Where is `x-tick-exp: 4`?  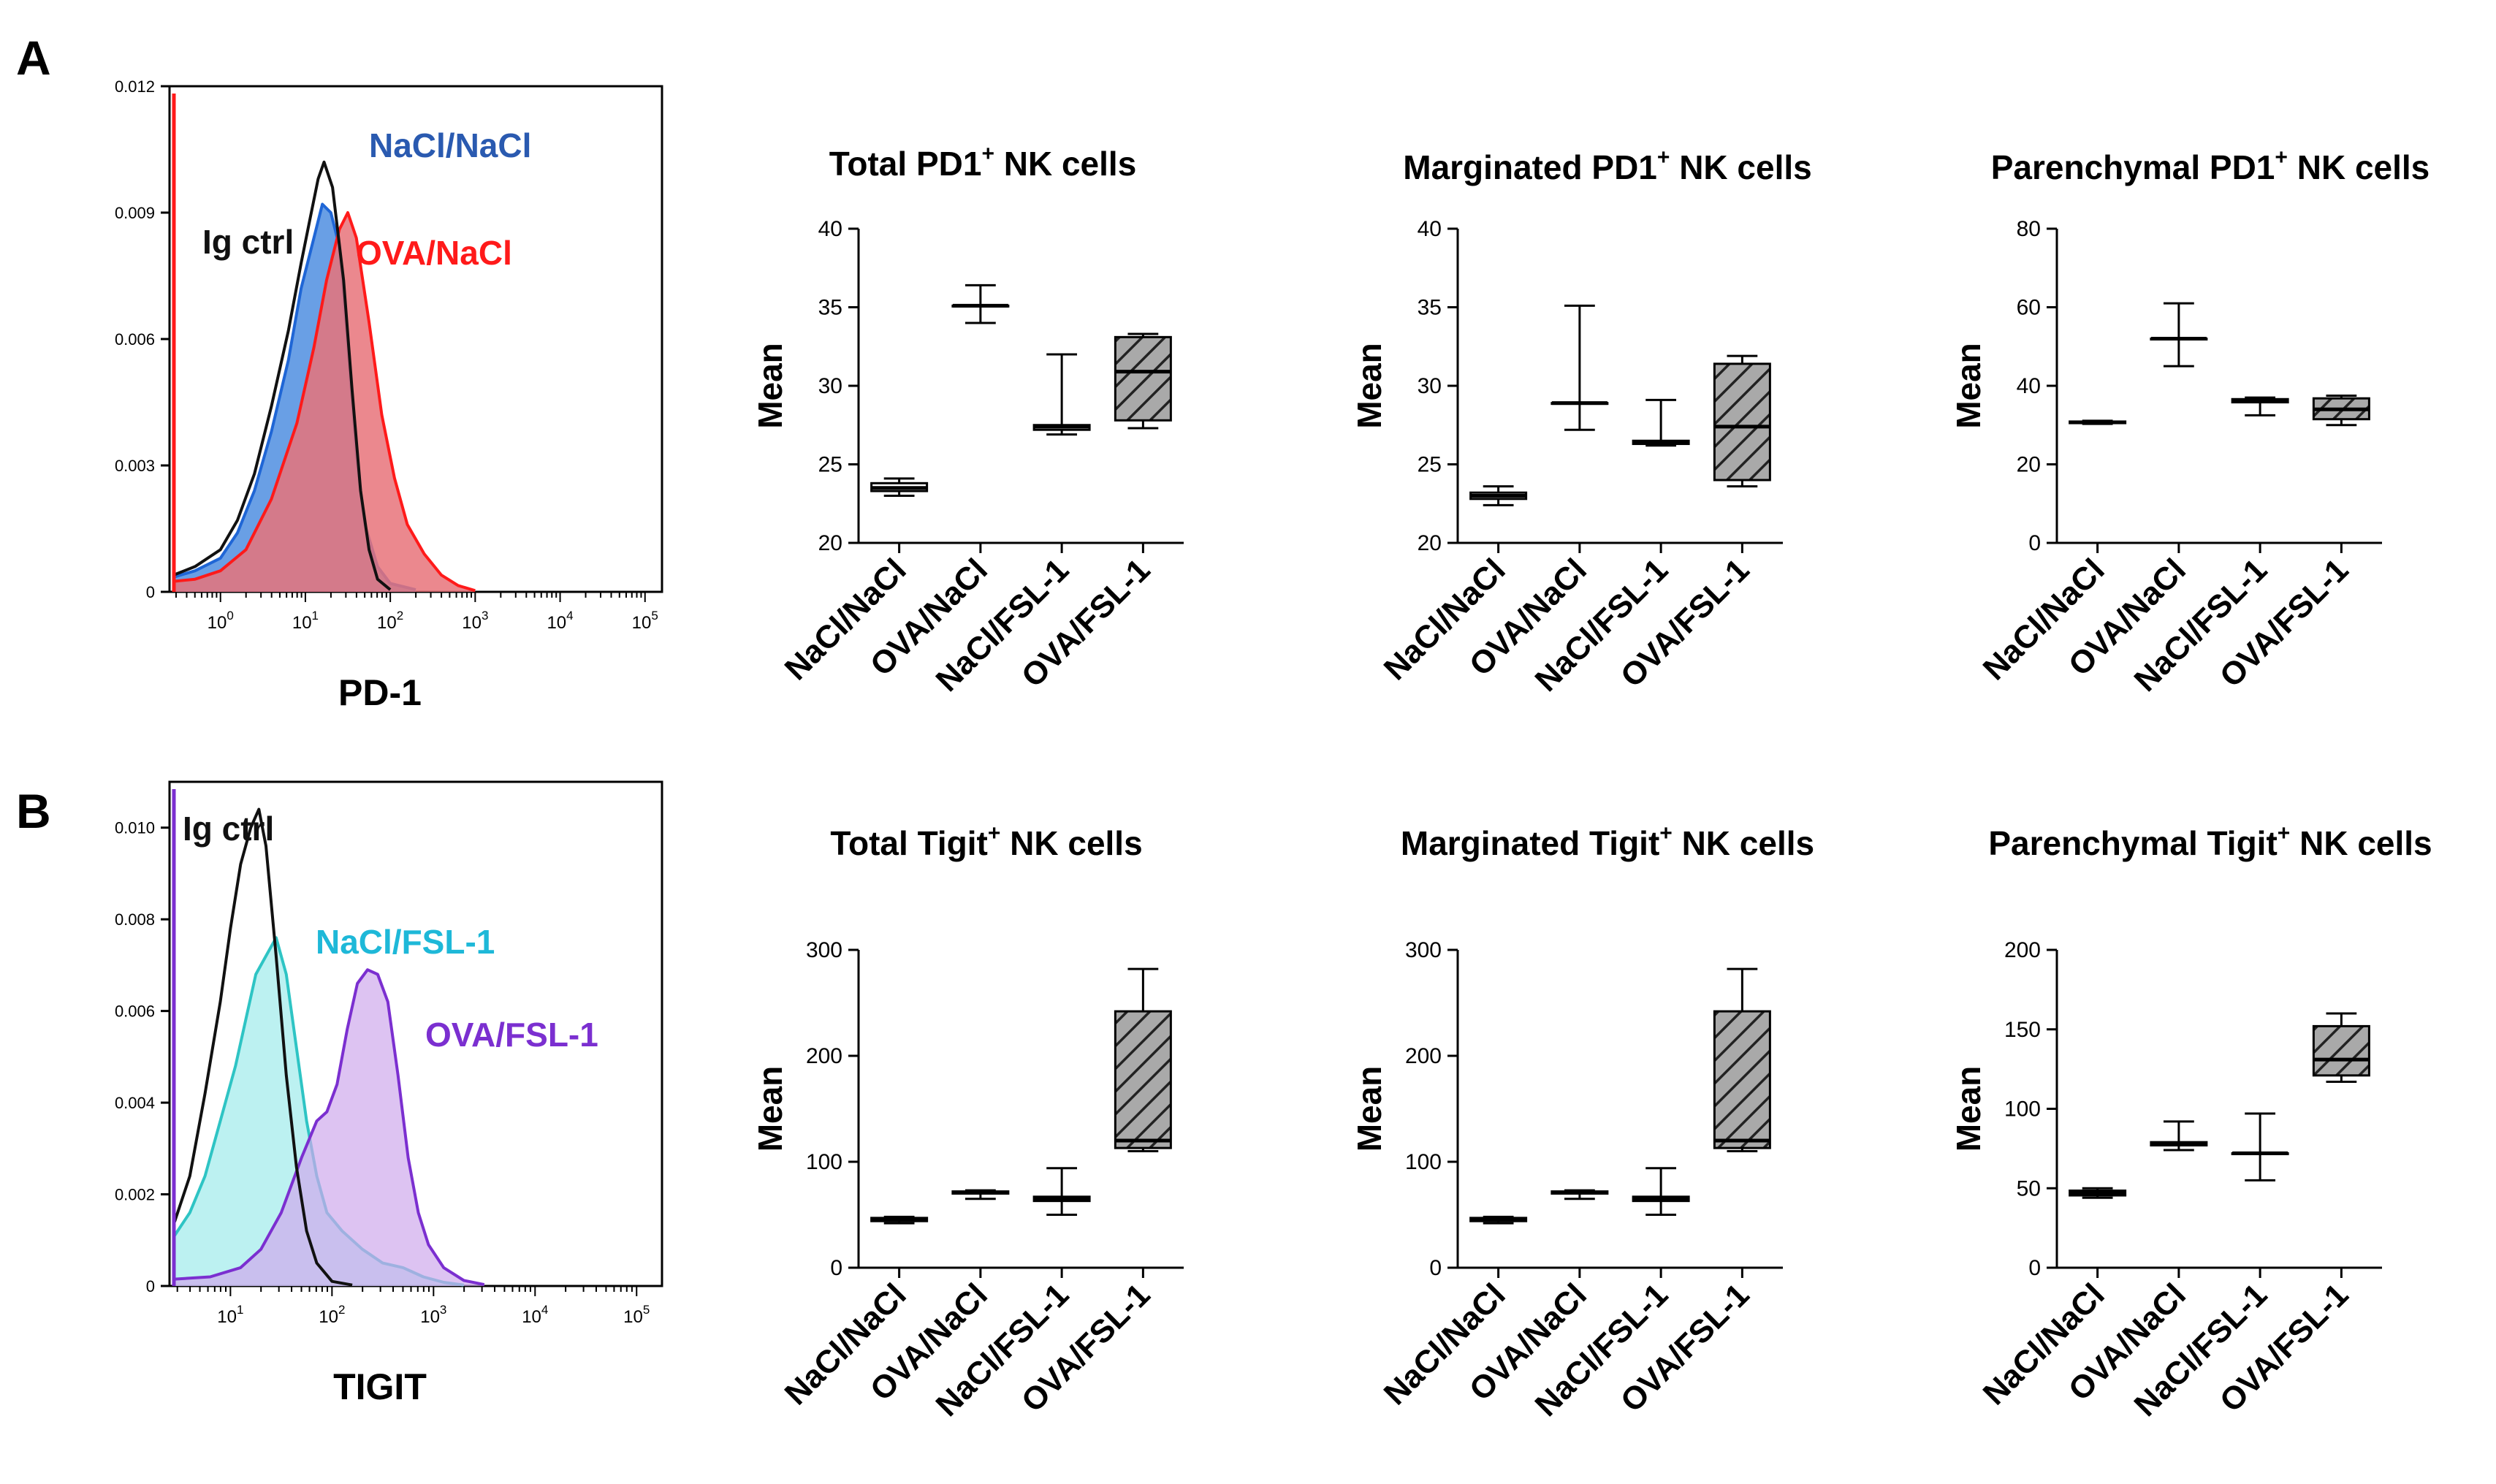
x-tick-exp: 4 is located at coordinates (544, 1310).